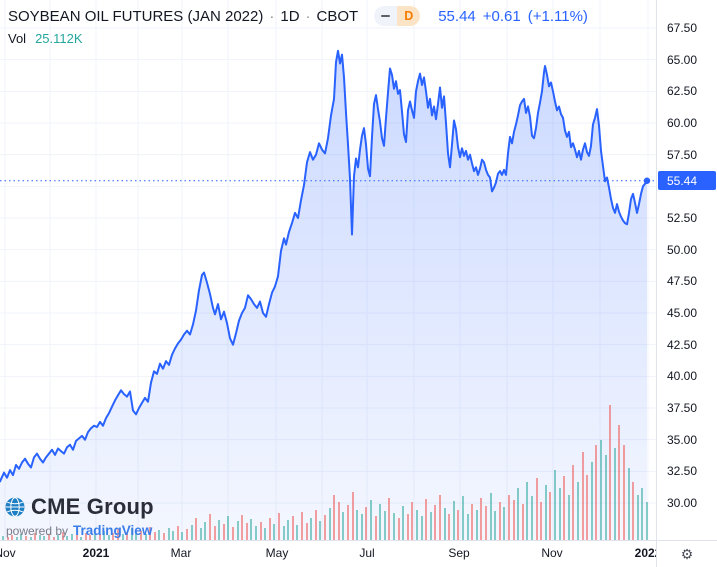 The image size is (717, 567). I want to click on price-axis-label: 40.00, so click(682, 376).